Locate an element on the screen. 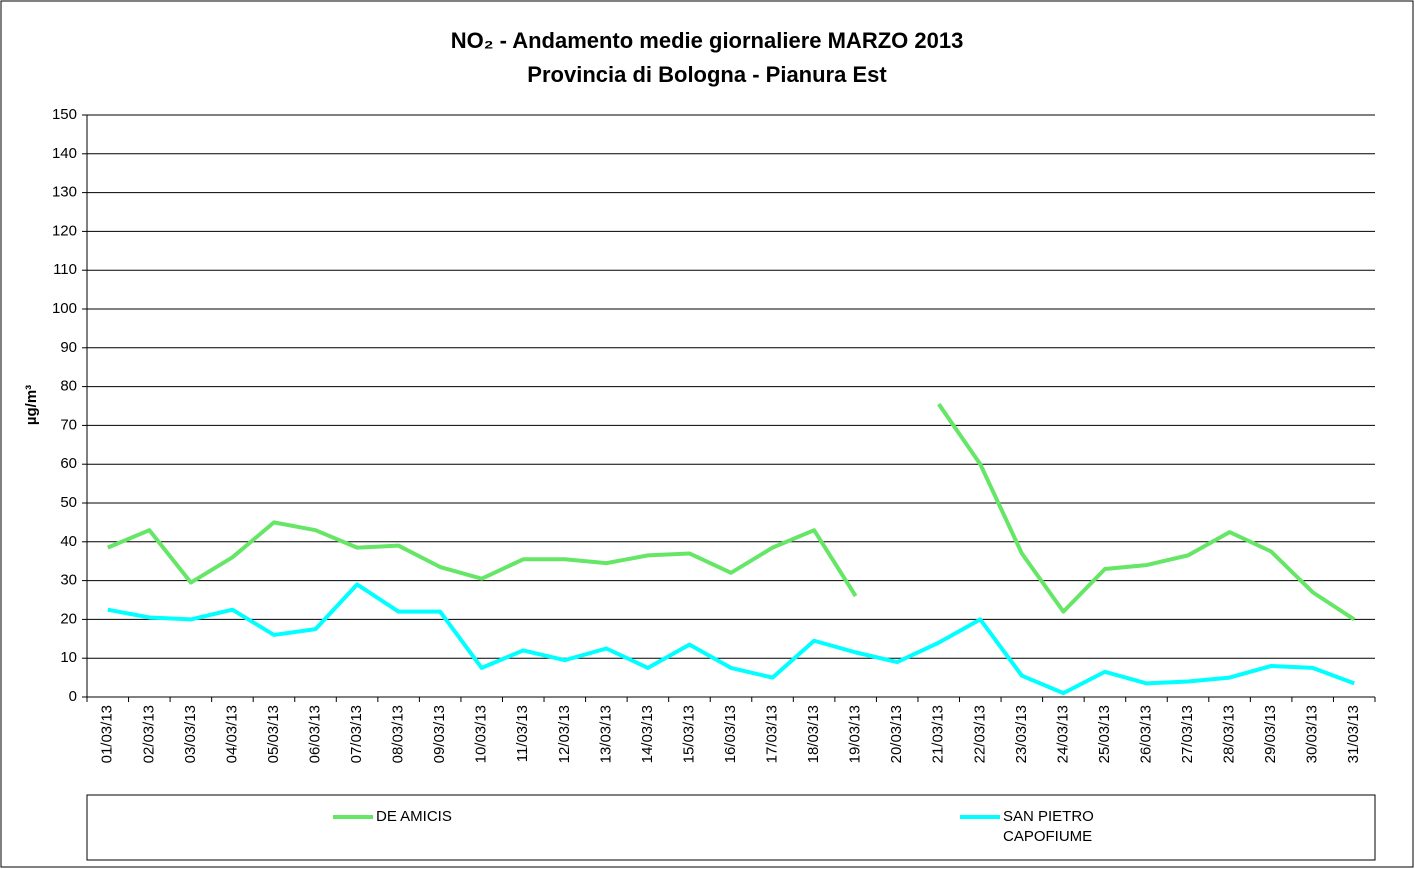 The width and height of the screenshot is (1415, 869). y-tick-label: 80 is located at coordinates (68, 386).